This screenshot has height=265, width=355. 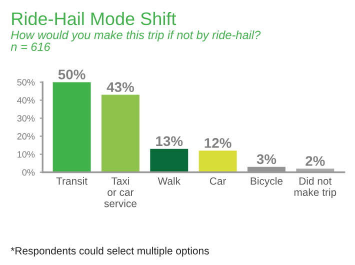 What do you see at coordinates (26, 154) in the screenshot?
I see `y-tick-label: 10%` at bounding box center [26, 154].